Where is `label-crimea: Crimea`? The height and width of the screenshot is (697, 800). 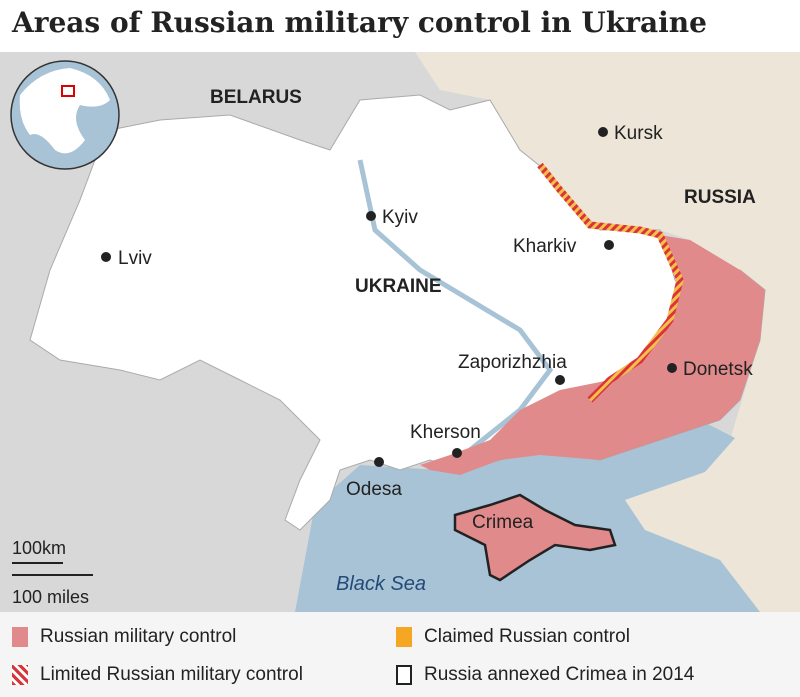
label-crimea: Crimea is located at coordinates (503, 522).